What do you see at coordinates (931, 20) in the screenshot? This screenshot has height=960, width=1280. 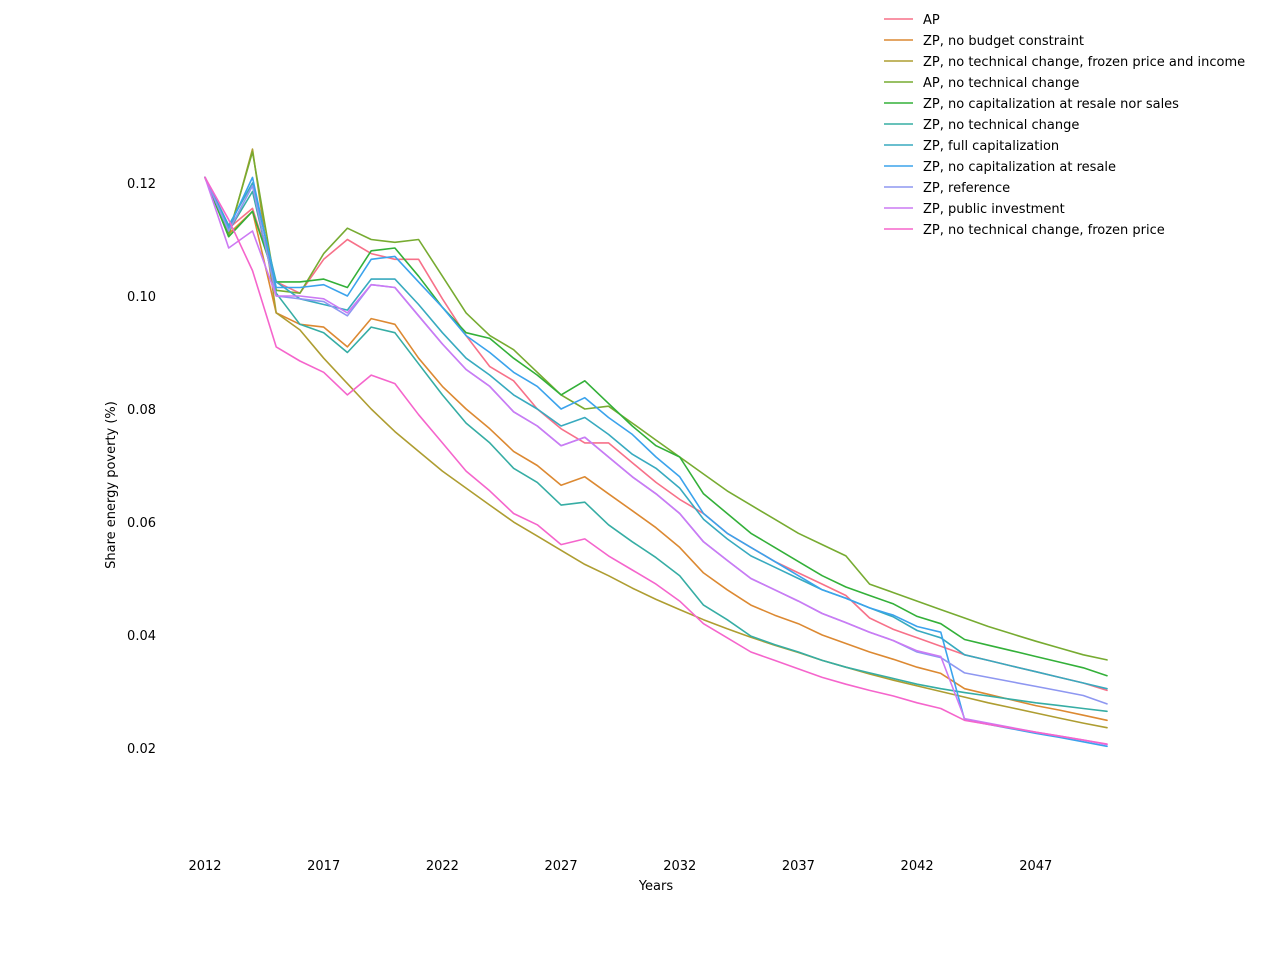 I see `legend-label: AP` at bounding box center [931, 20].